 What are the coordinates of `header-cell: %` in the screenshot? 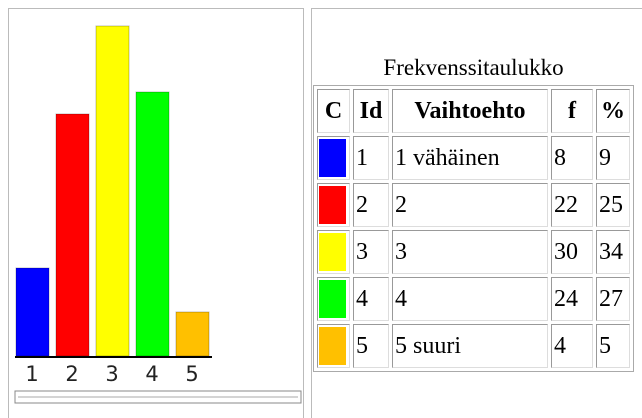 It's located at (613, 111).